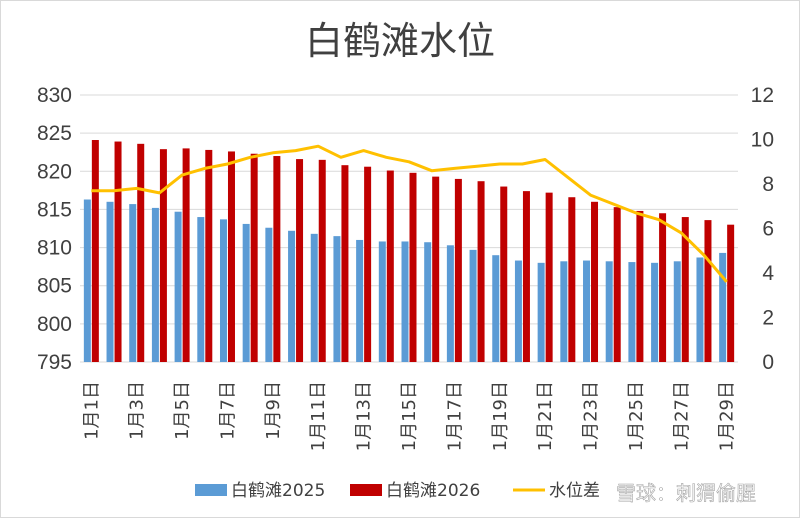 This screenshot has height=518, width=800. Describe the element at coordinates (454, 416) in the screenshot. I see `x-tick-label: 1月17日` at that location.